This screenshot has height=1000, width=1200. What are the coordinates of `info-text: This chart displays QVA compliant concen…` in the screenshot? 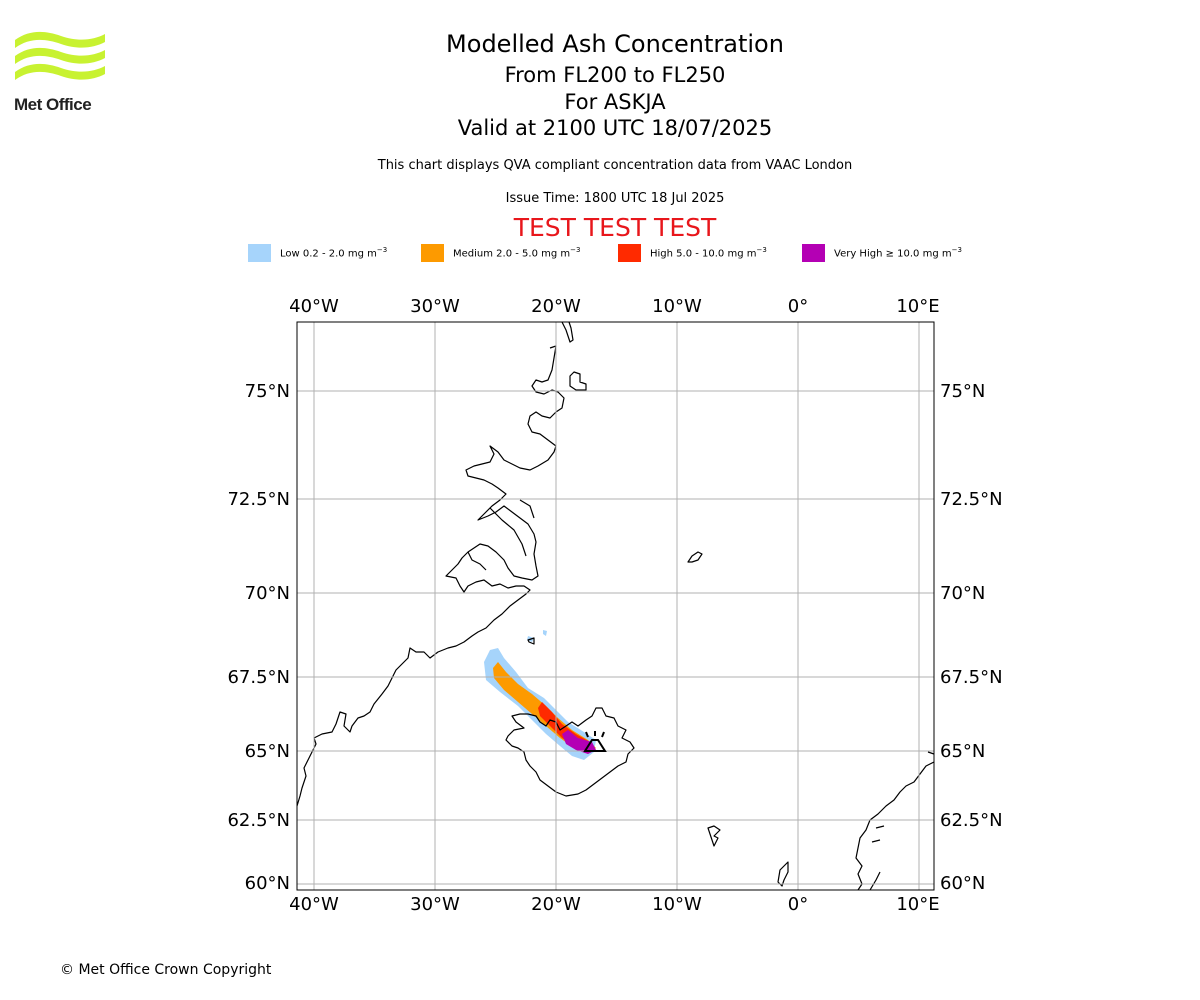 It's located at (615, 165).